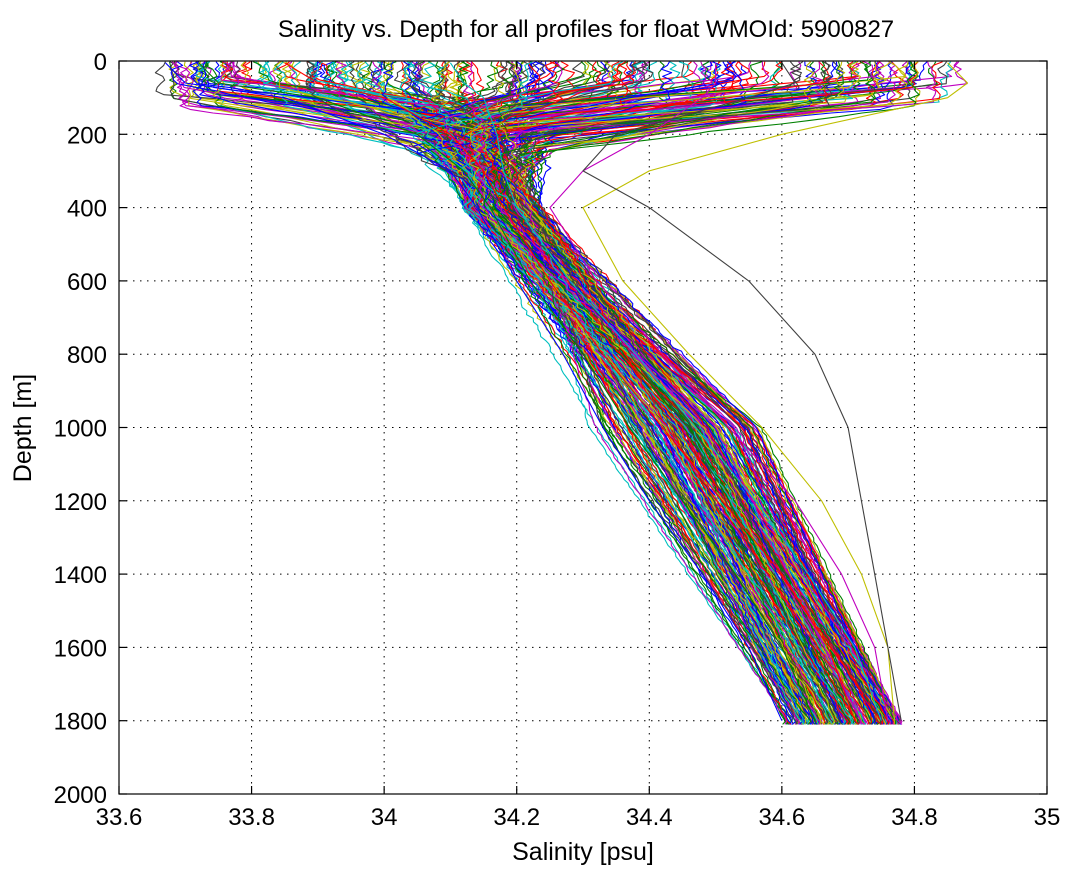  Describe the element at coordinates (119, 817) in the screenshot. I see `x-tick-label: 33.6` at that location.